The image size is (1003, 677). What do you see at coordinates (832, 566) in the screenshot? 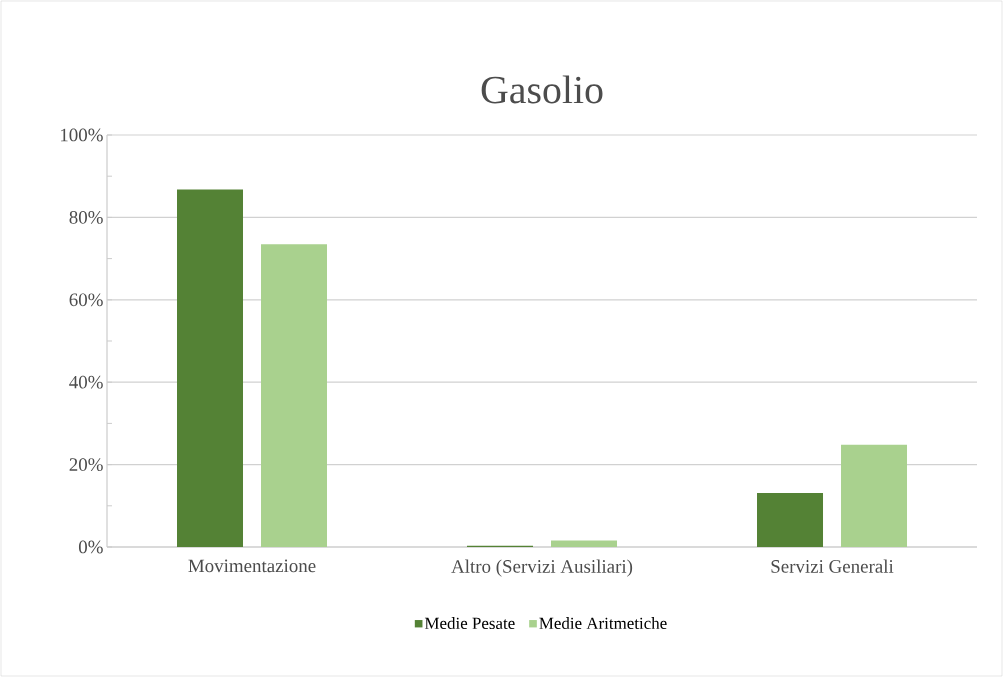
I see `x-tick-label: Servizi Generali` at bounding box center [832, 566].